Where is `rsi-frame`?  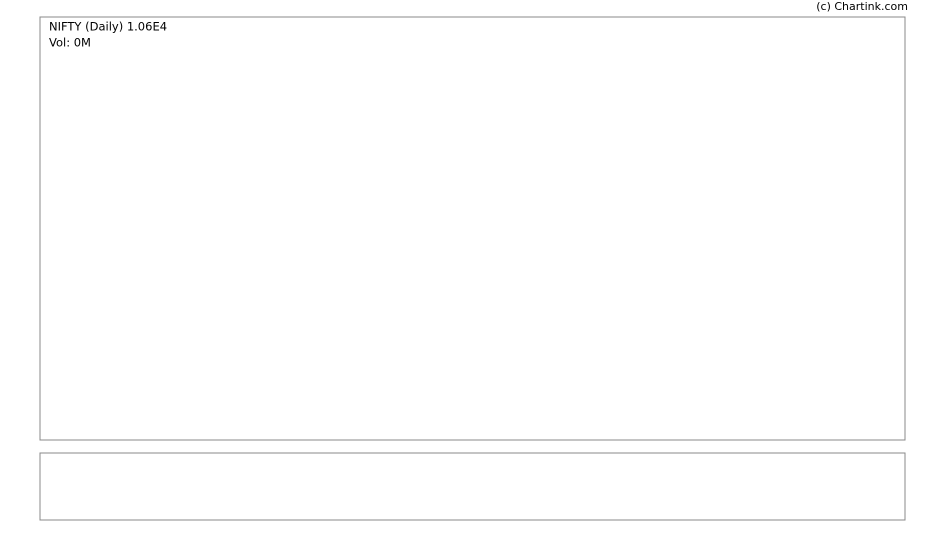 rsi-frame is located at coordinates (472, 486).